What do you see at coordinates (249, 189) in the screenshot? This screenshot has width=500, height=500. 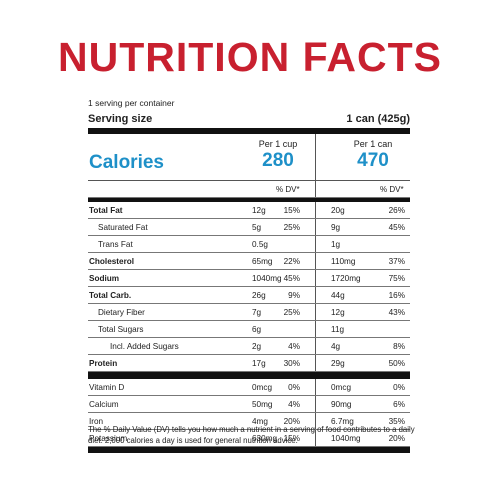 I see `dv-header-row: % DV* % DV*` at bounding box center [249, 189].